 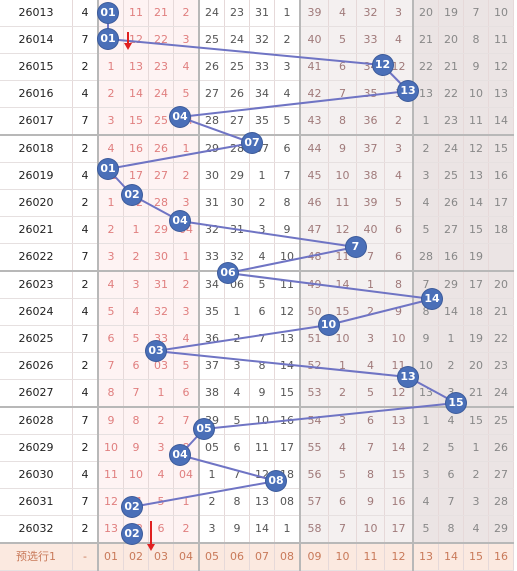 What do you see at coordinates (136, 448) in the screenshot?
I see `omission-cell: 9` at bounding box center [136, 448].